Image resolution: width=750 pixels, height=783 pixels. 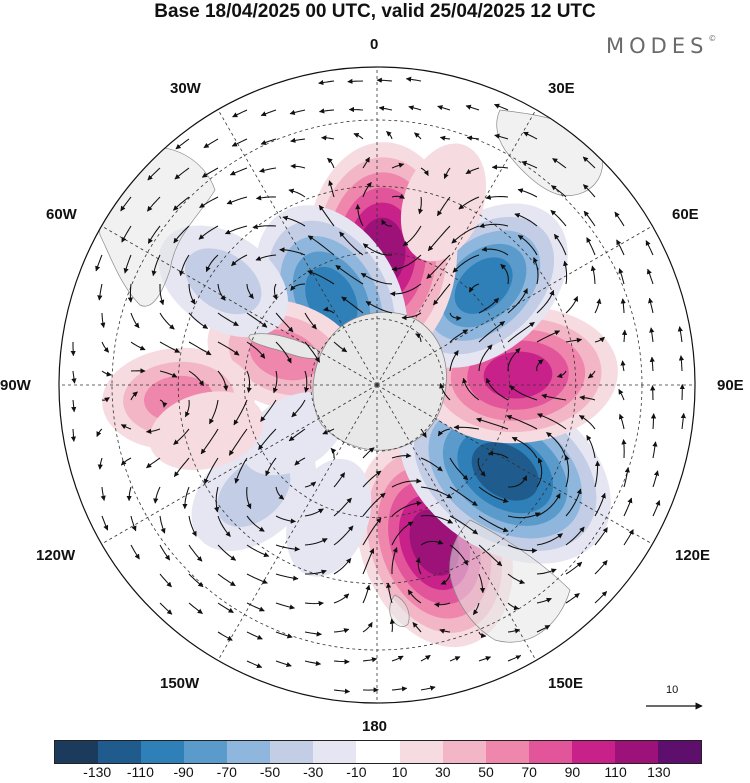 I want to click on colorbar-tick-label: 70, so click(x=529, y=772).